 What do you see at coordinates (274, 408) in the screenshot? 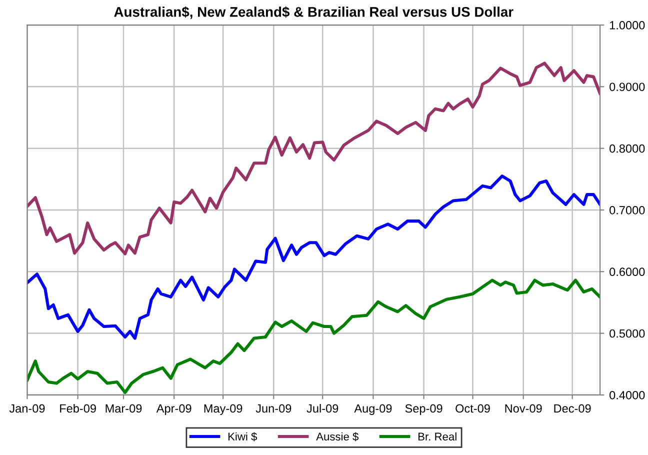
I see `x-tick-label: Jun-09` at bounding box center [274, 408].